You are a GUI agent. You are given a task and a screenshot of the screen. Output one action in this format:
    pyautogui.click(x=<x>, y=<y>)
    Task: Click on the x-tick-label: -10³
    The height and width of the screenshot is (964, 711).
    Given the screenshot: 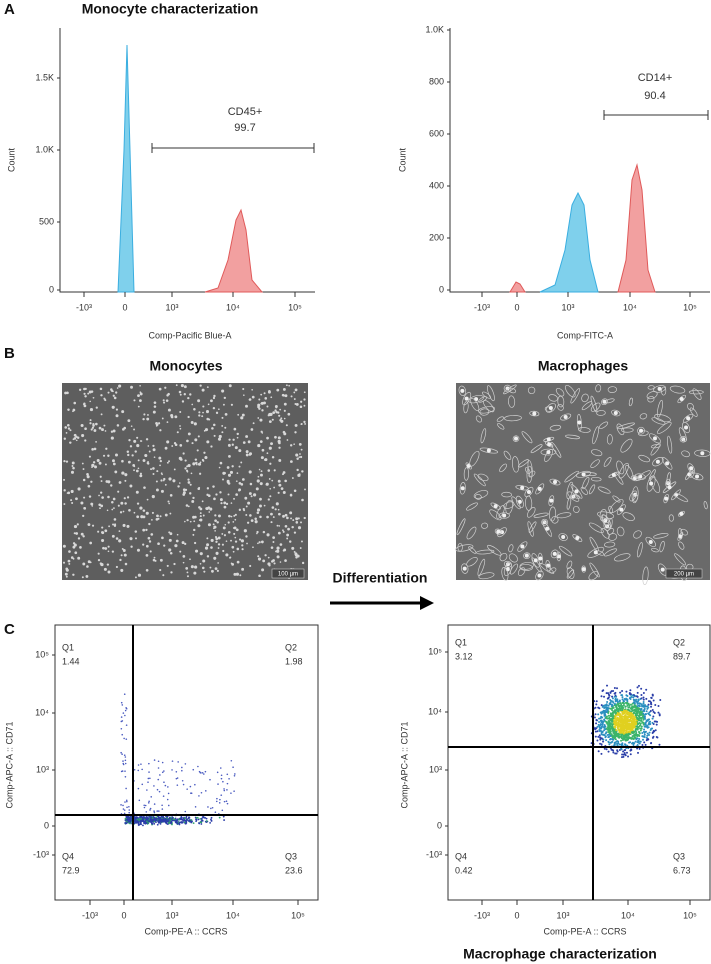 What is the action you would take?
    pyautogui.click(x=482, y=307)
    